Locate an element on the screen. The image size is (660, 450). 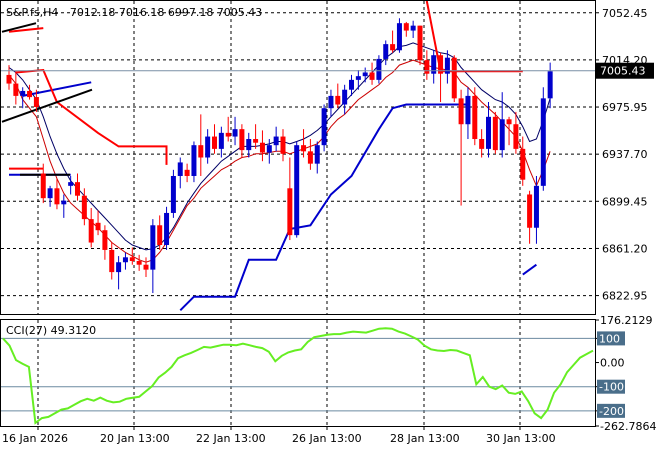
y-tick-label: 6937.70 is located at coordinates (625, 154).